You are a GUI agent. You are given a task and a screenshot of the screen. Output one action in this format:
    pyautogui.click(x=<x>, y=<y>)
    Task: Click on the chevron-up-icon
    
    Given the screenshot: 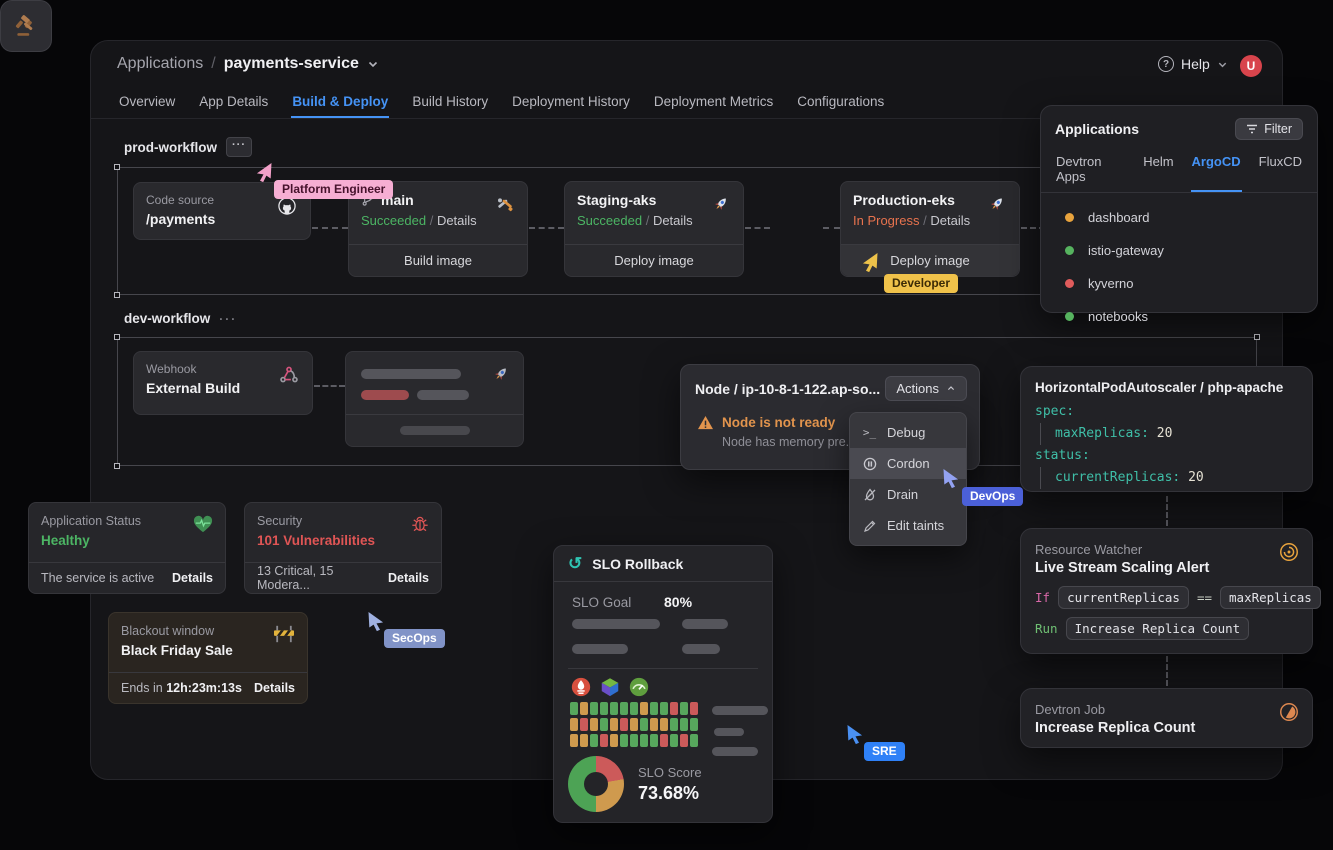 What is the action you would take?
    pyautogui.click(x=951, y=388)
    